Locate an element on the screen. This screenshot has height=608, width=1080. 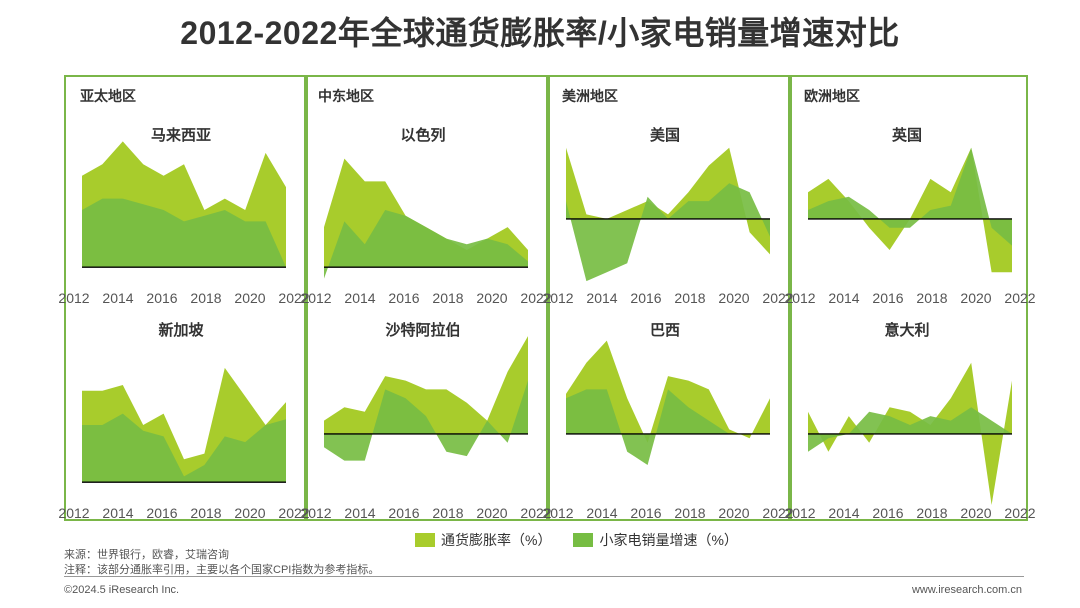
chart-3: 美国 2012 2014 2016 2018 2020 2022 is located at coordinates (667, 216).